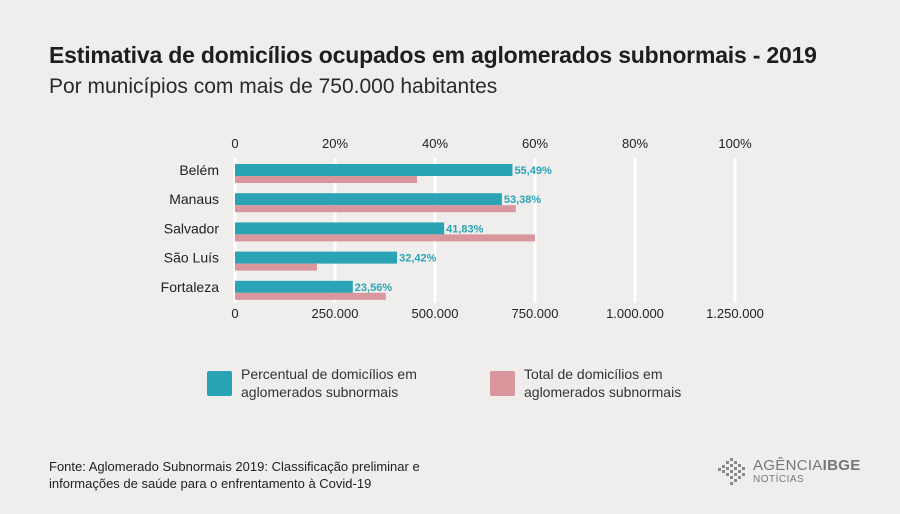 This screenshot has width=900, height=514. I want to click on brand-name-light: AGÊNCIA, so click(788, 465).